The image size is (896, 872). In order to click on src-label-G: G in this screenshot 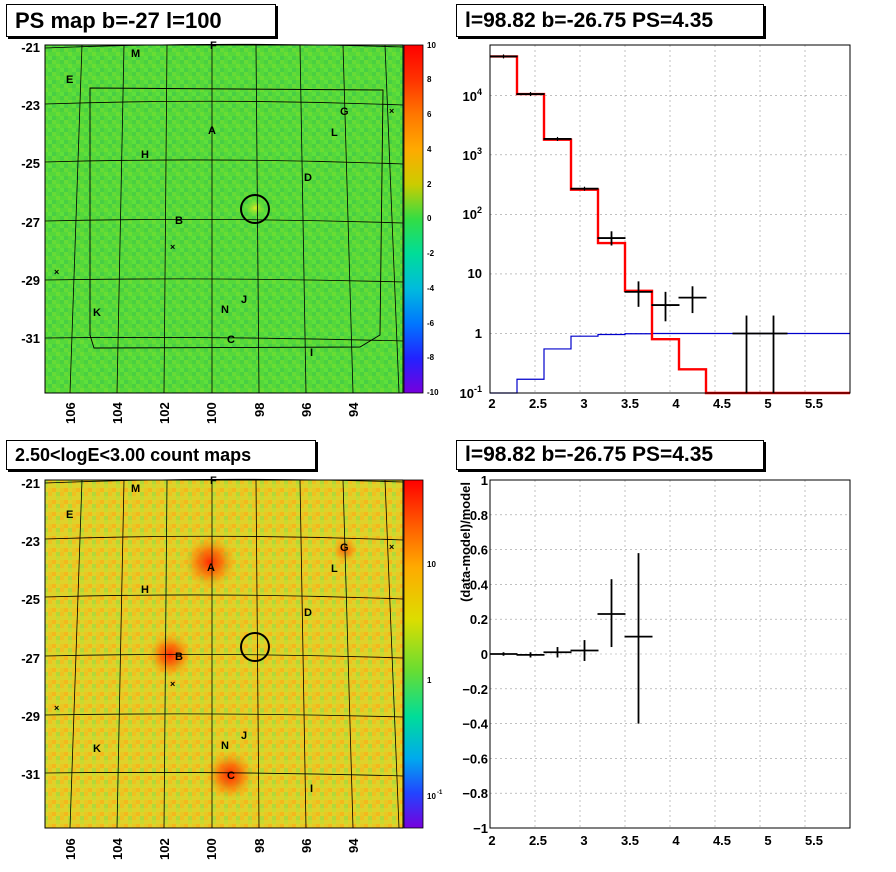, I will do `click(344, 112)`.